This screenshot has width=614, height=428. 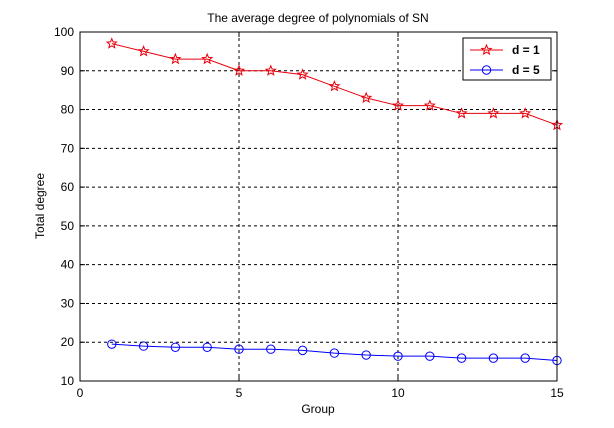 I want to click on y-tick-label: 70, so click(x=68, y=148).